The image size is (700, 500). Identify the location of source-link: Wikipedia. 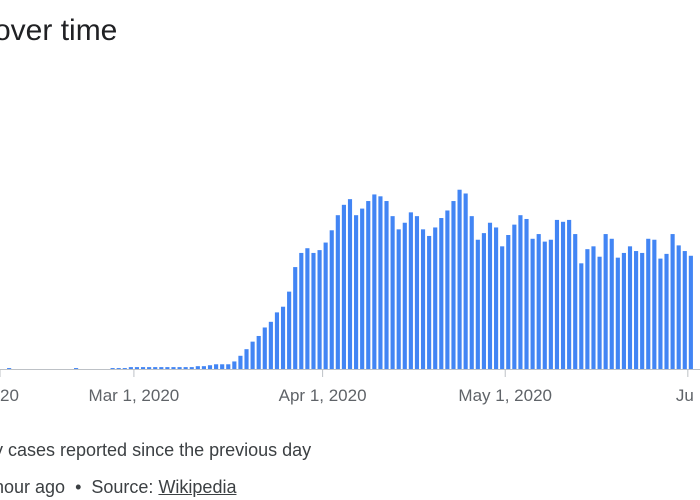
(197, 487).